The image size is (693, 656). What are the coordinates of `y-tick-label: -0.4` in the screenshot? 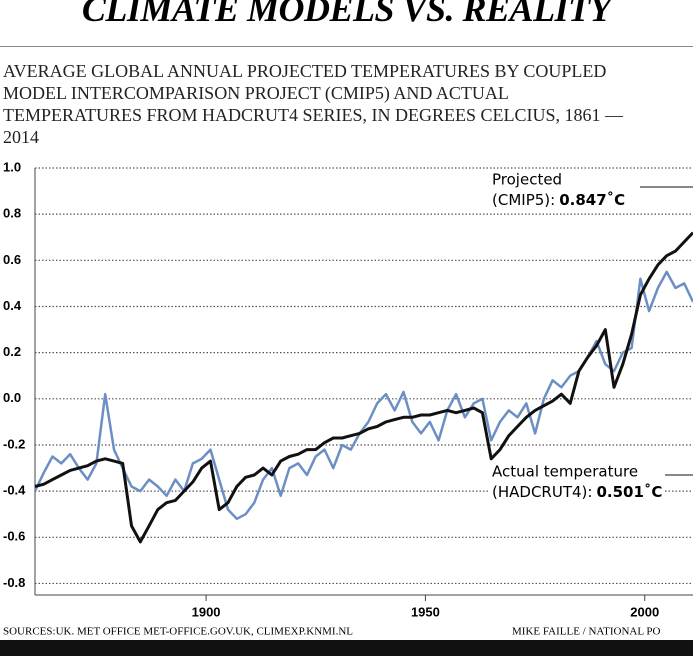 It's located at (14, 490).